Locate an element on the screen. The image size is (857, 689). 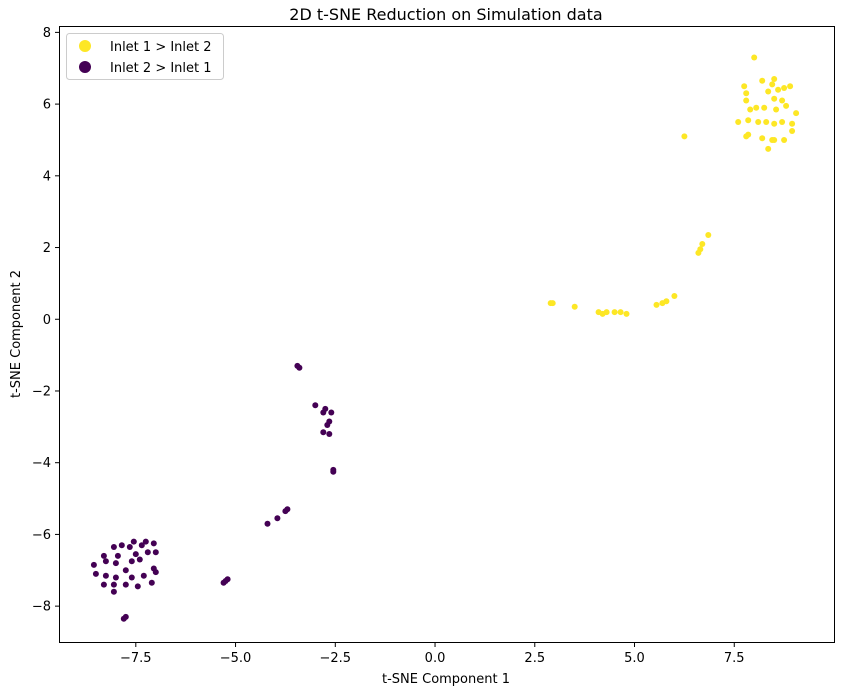
x-tick-label: −5.0 is located at coordinates (236, 658).